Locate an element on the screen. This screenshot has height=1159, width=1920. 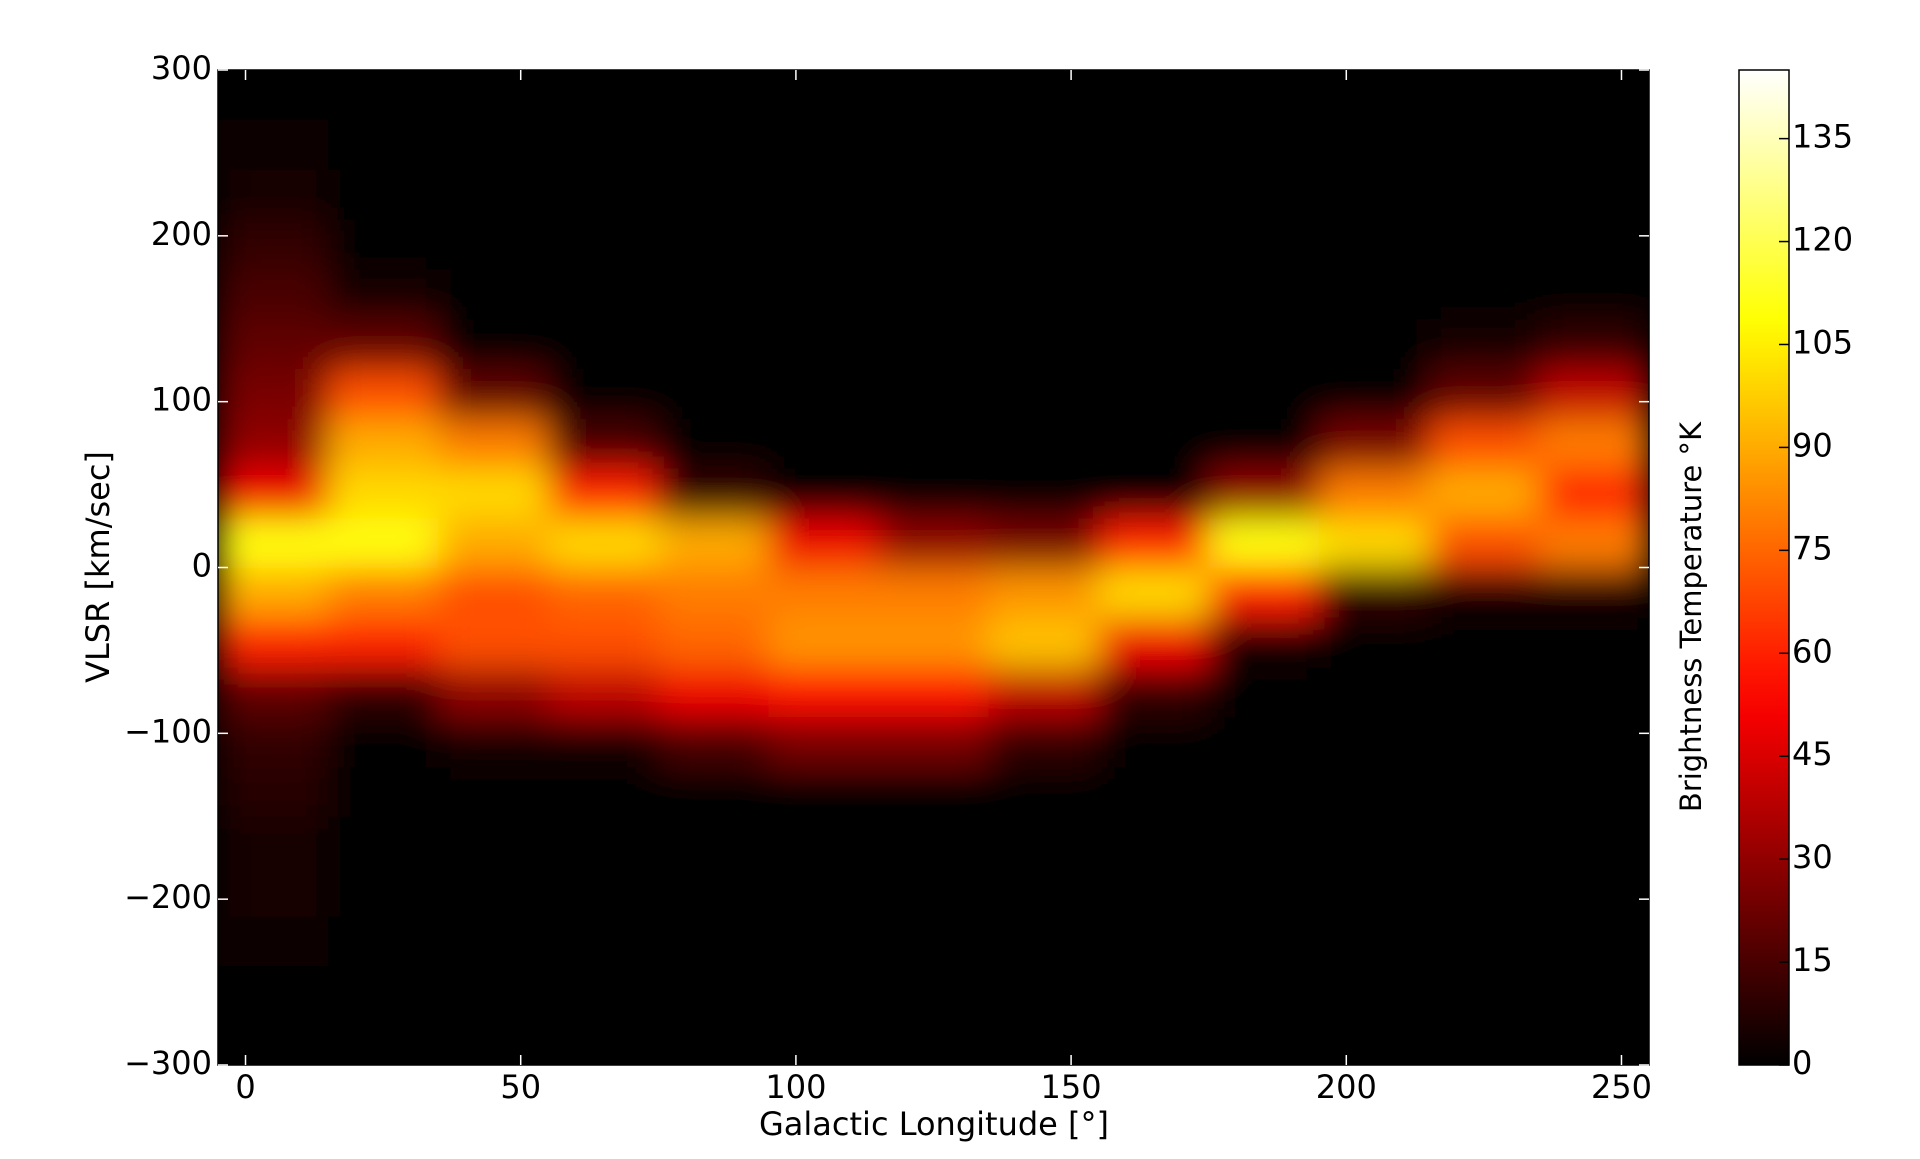
x-tick-label: 250 is located at coordinates (1621, 1087).